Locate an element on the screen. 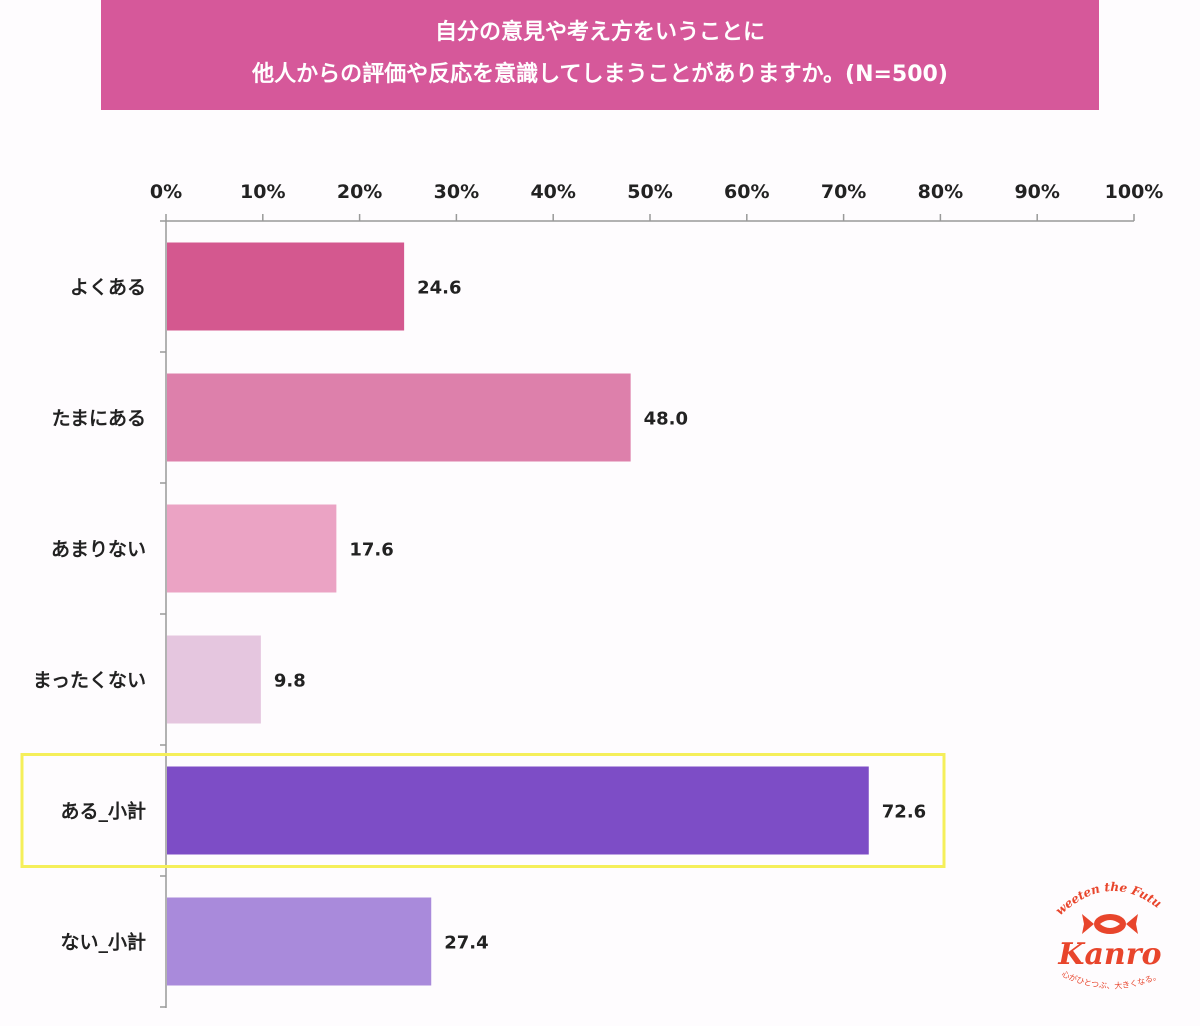  logo-tagline-top: Sweeten the Future is located at coordinates (1102, 895).